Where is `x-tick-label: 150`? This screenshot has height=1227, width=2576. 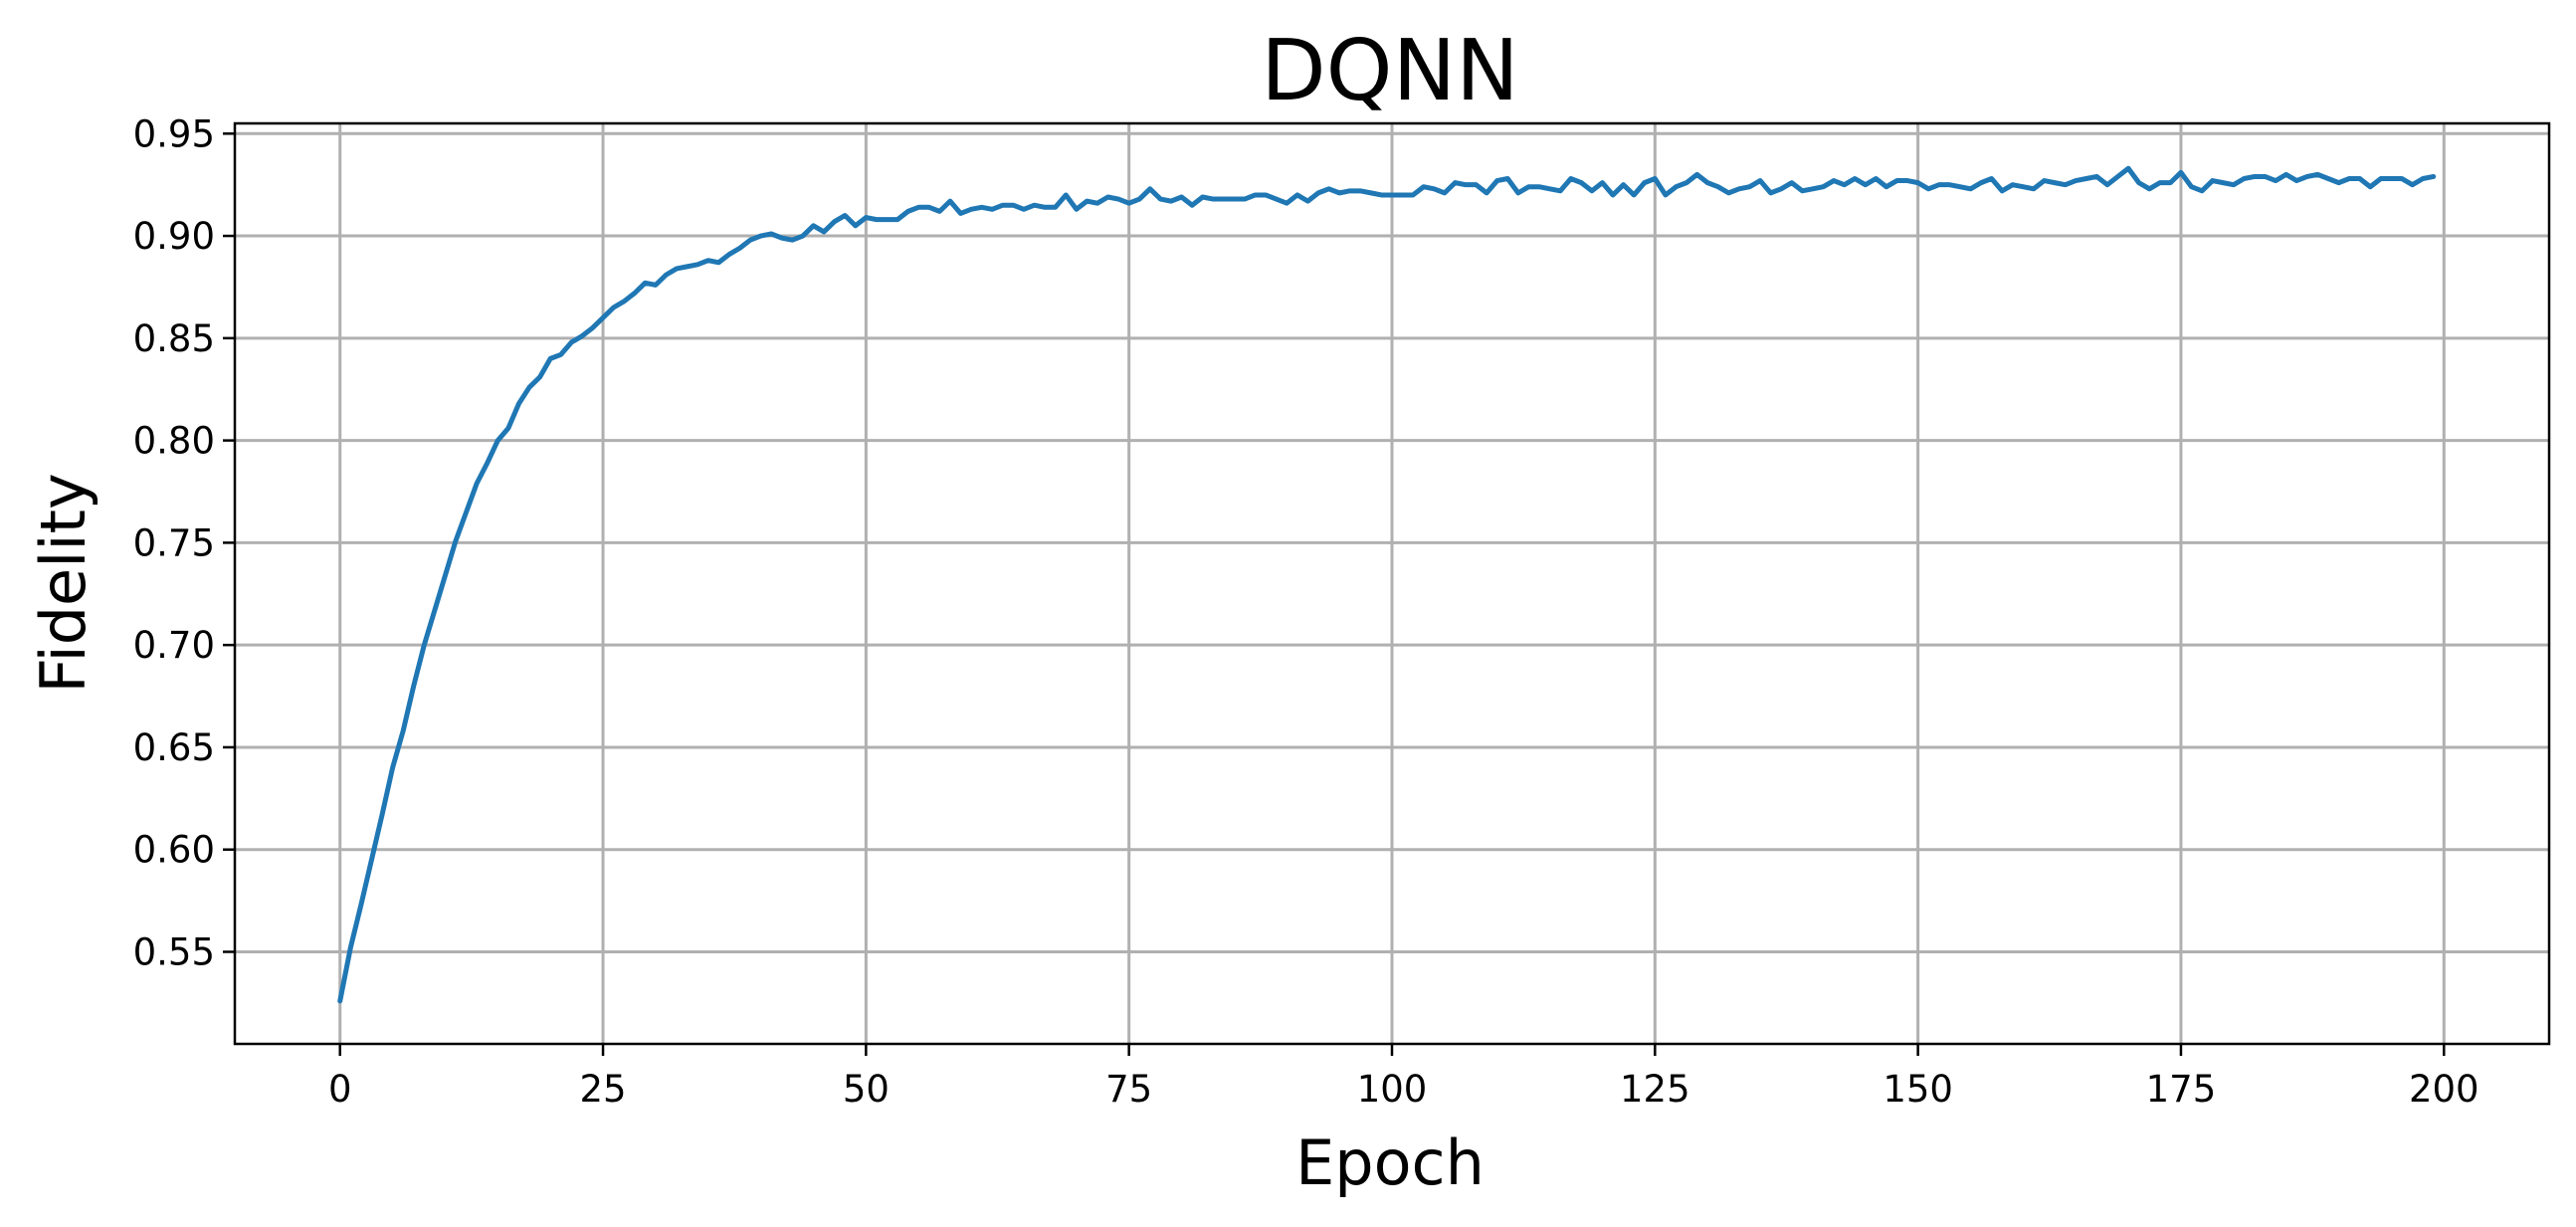 x-tick-label: 150 is located at coordinates (1917, 1089).